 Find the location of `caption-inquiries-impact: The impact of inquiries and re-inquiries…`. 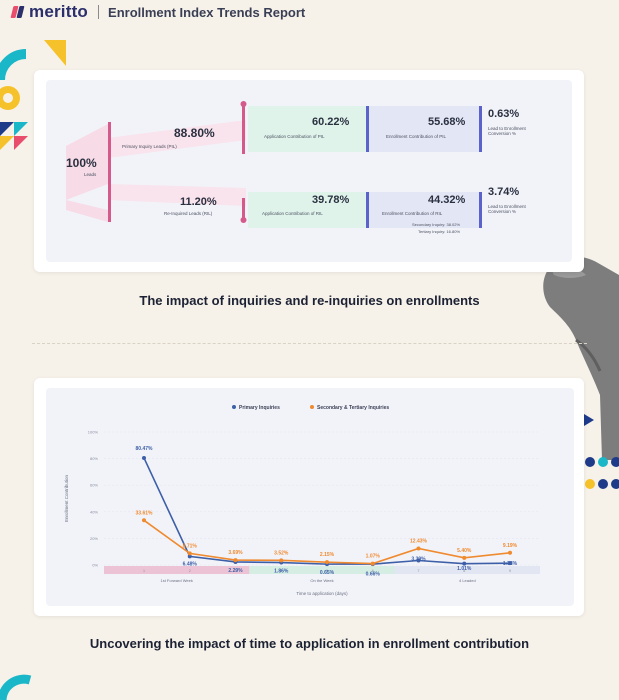

caption-inquiries-impact: The impact of inquiries and re-inquiries… is located at coordinates (309, 300).